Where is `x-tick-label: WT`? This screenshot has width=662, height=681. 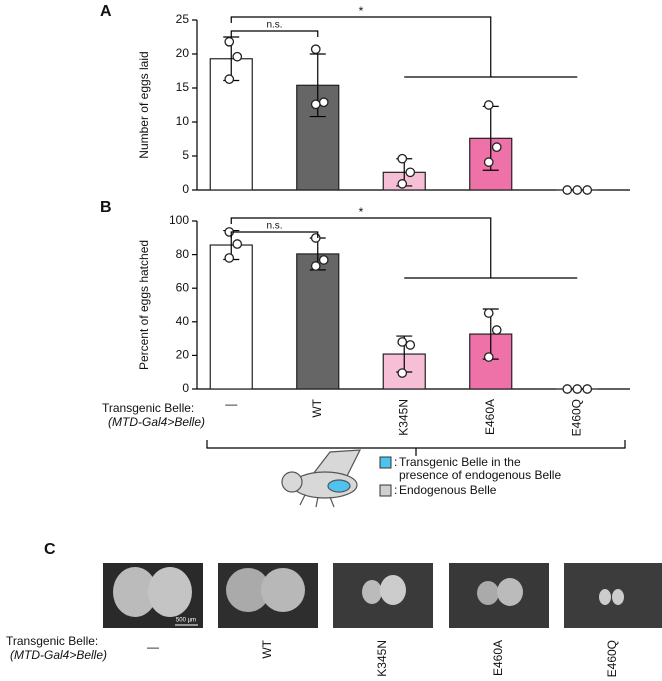
x-tick-label: WT is located at coordinates (317, 407).